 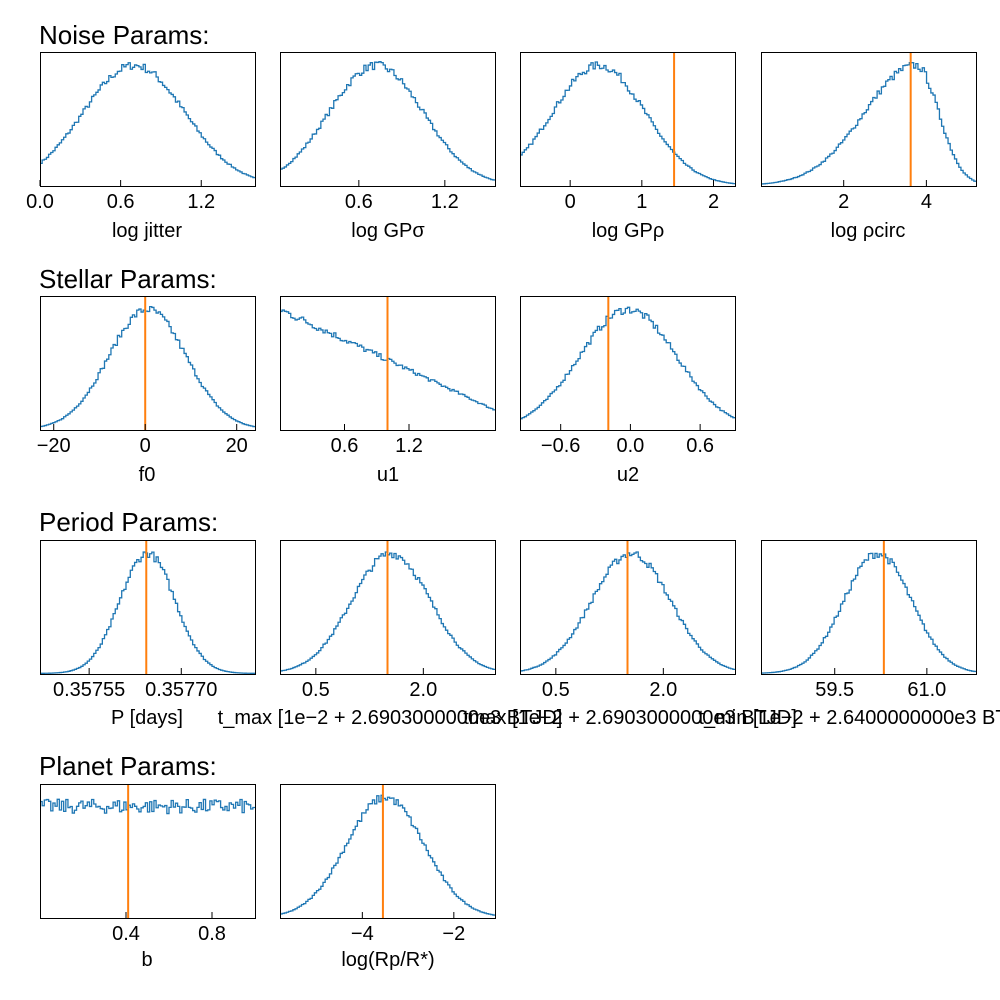 What do you see at coordinates (868, 231) in the screenshot?
I see `x-axis-label: log ρcirc` at bounding box center [868, 231].